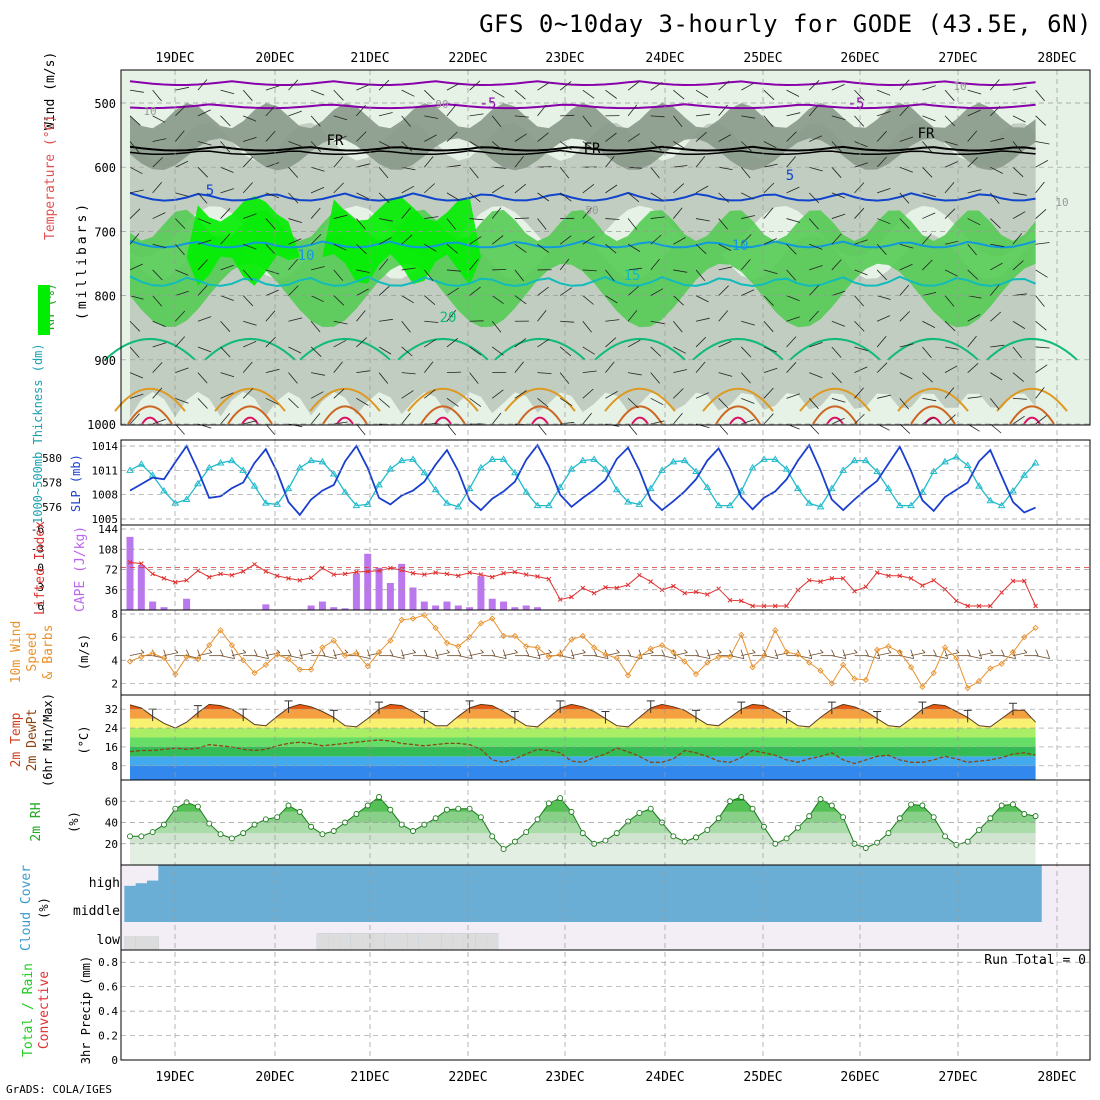 The height and width of the screenshot is (1100, 1100). What do you see at coordinates (86, 1010) in the screenshot?
I see `precip-axis-label: 3hr Precip (mm)` at bounding box center [86, 1010].